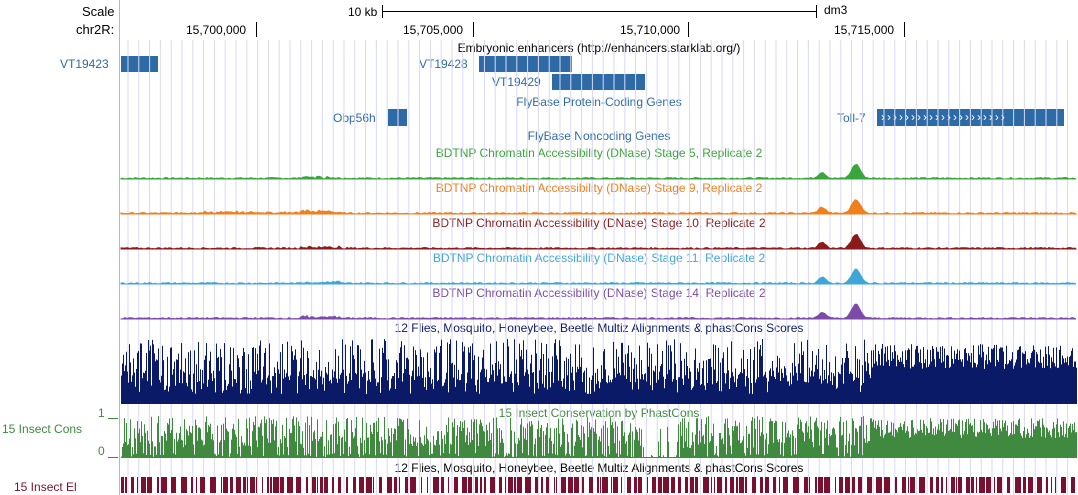 The image size is (1078, 495). I want to click on elements-track, so click(598, 485).